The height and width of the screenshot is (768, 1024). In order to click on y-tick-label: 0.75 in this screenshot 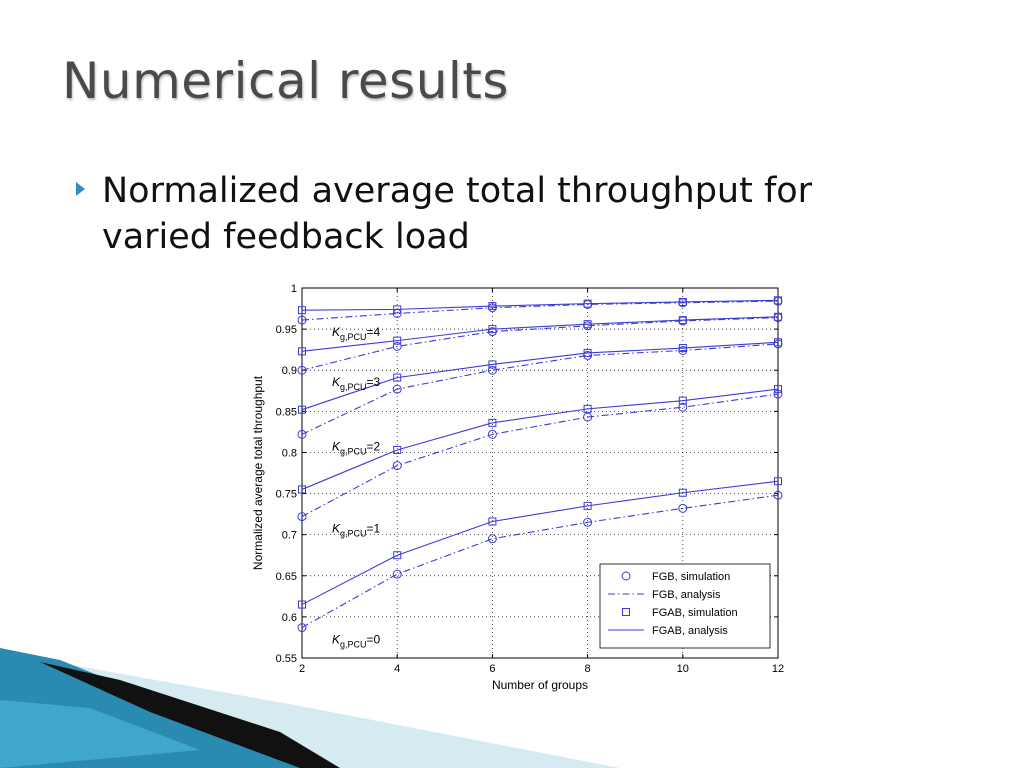, I will do `click(286, 495)`.